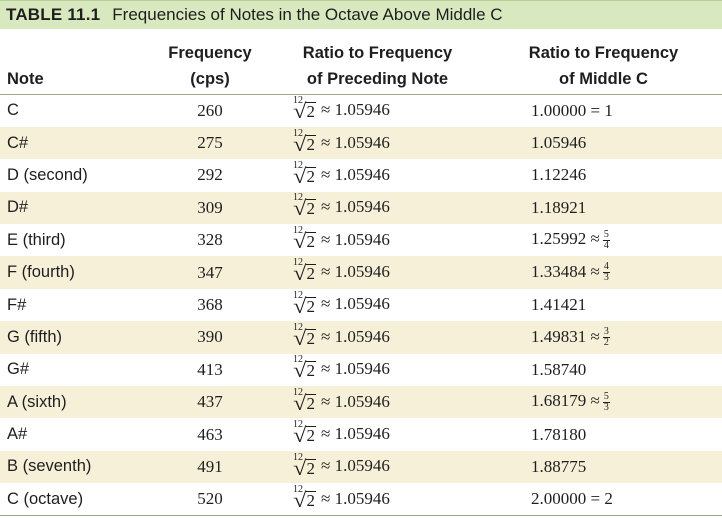 The height and width of the screenshot is (518, 722). Describe the element at coordinates (603, 370) in the screenshot. I see `ratio-middle-c-cell: 1.58740` at that location.